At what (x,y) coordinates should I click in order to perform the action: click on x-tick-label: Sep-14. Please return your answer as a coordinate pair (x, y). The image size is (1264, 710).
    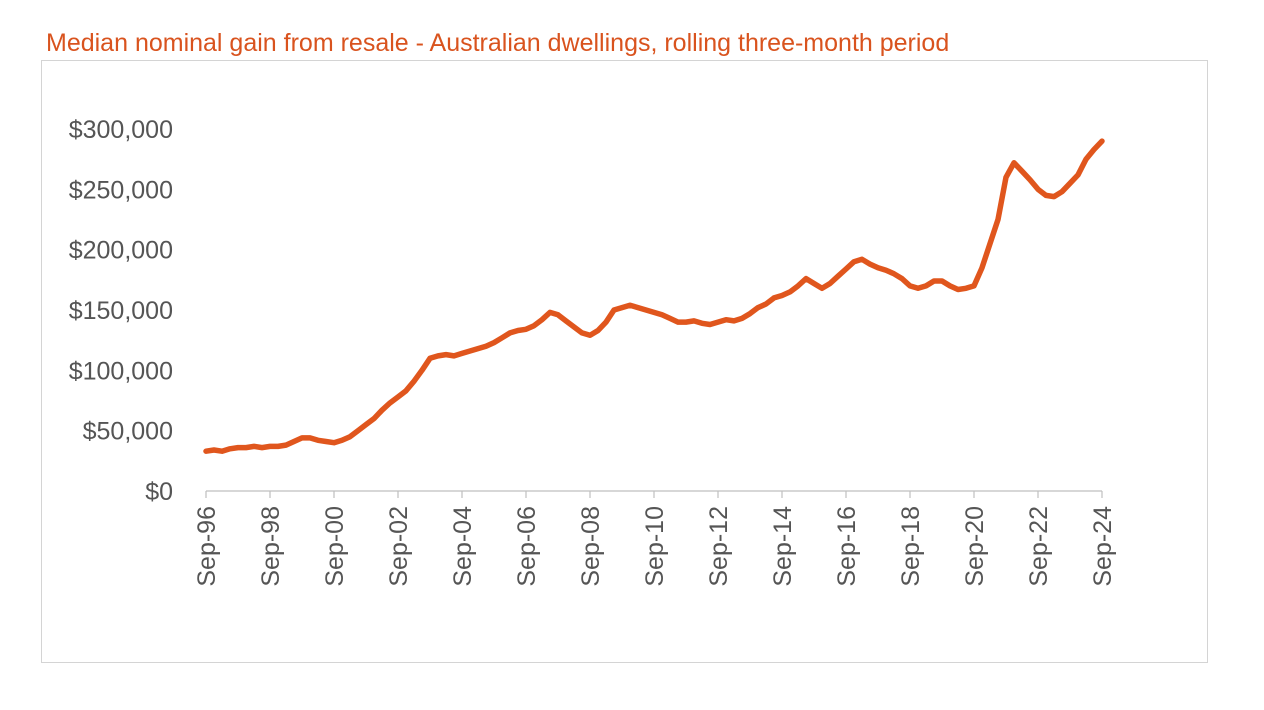
    Looking at the image, I should click on (783, 546).